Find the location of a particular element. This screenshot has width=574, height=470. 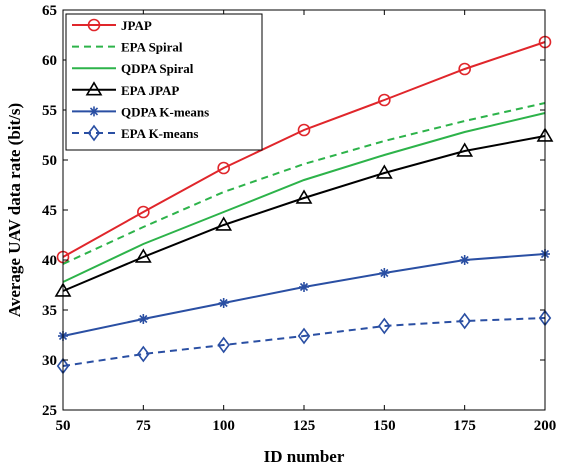

x-tick-label: 100 is located at coordinates (223, 426).